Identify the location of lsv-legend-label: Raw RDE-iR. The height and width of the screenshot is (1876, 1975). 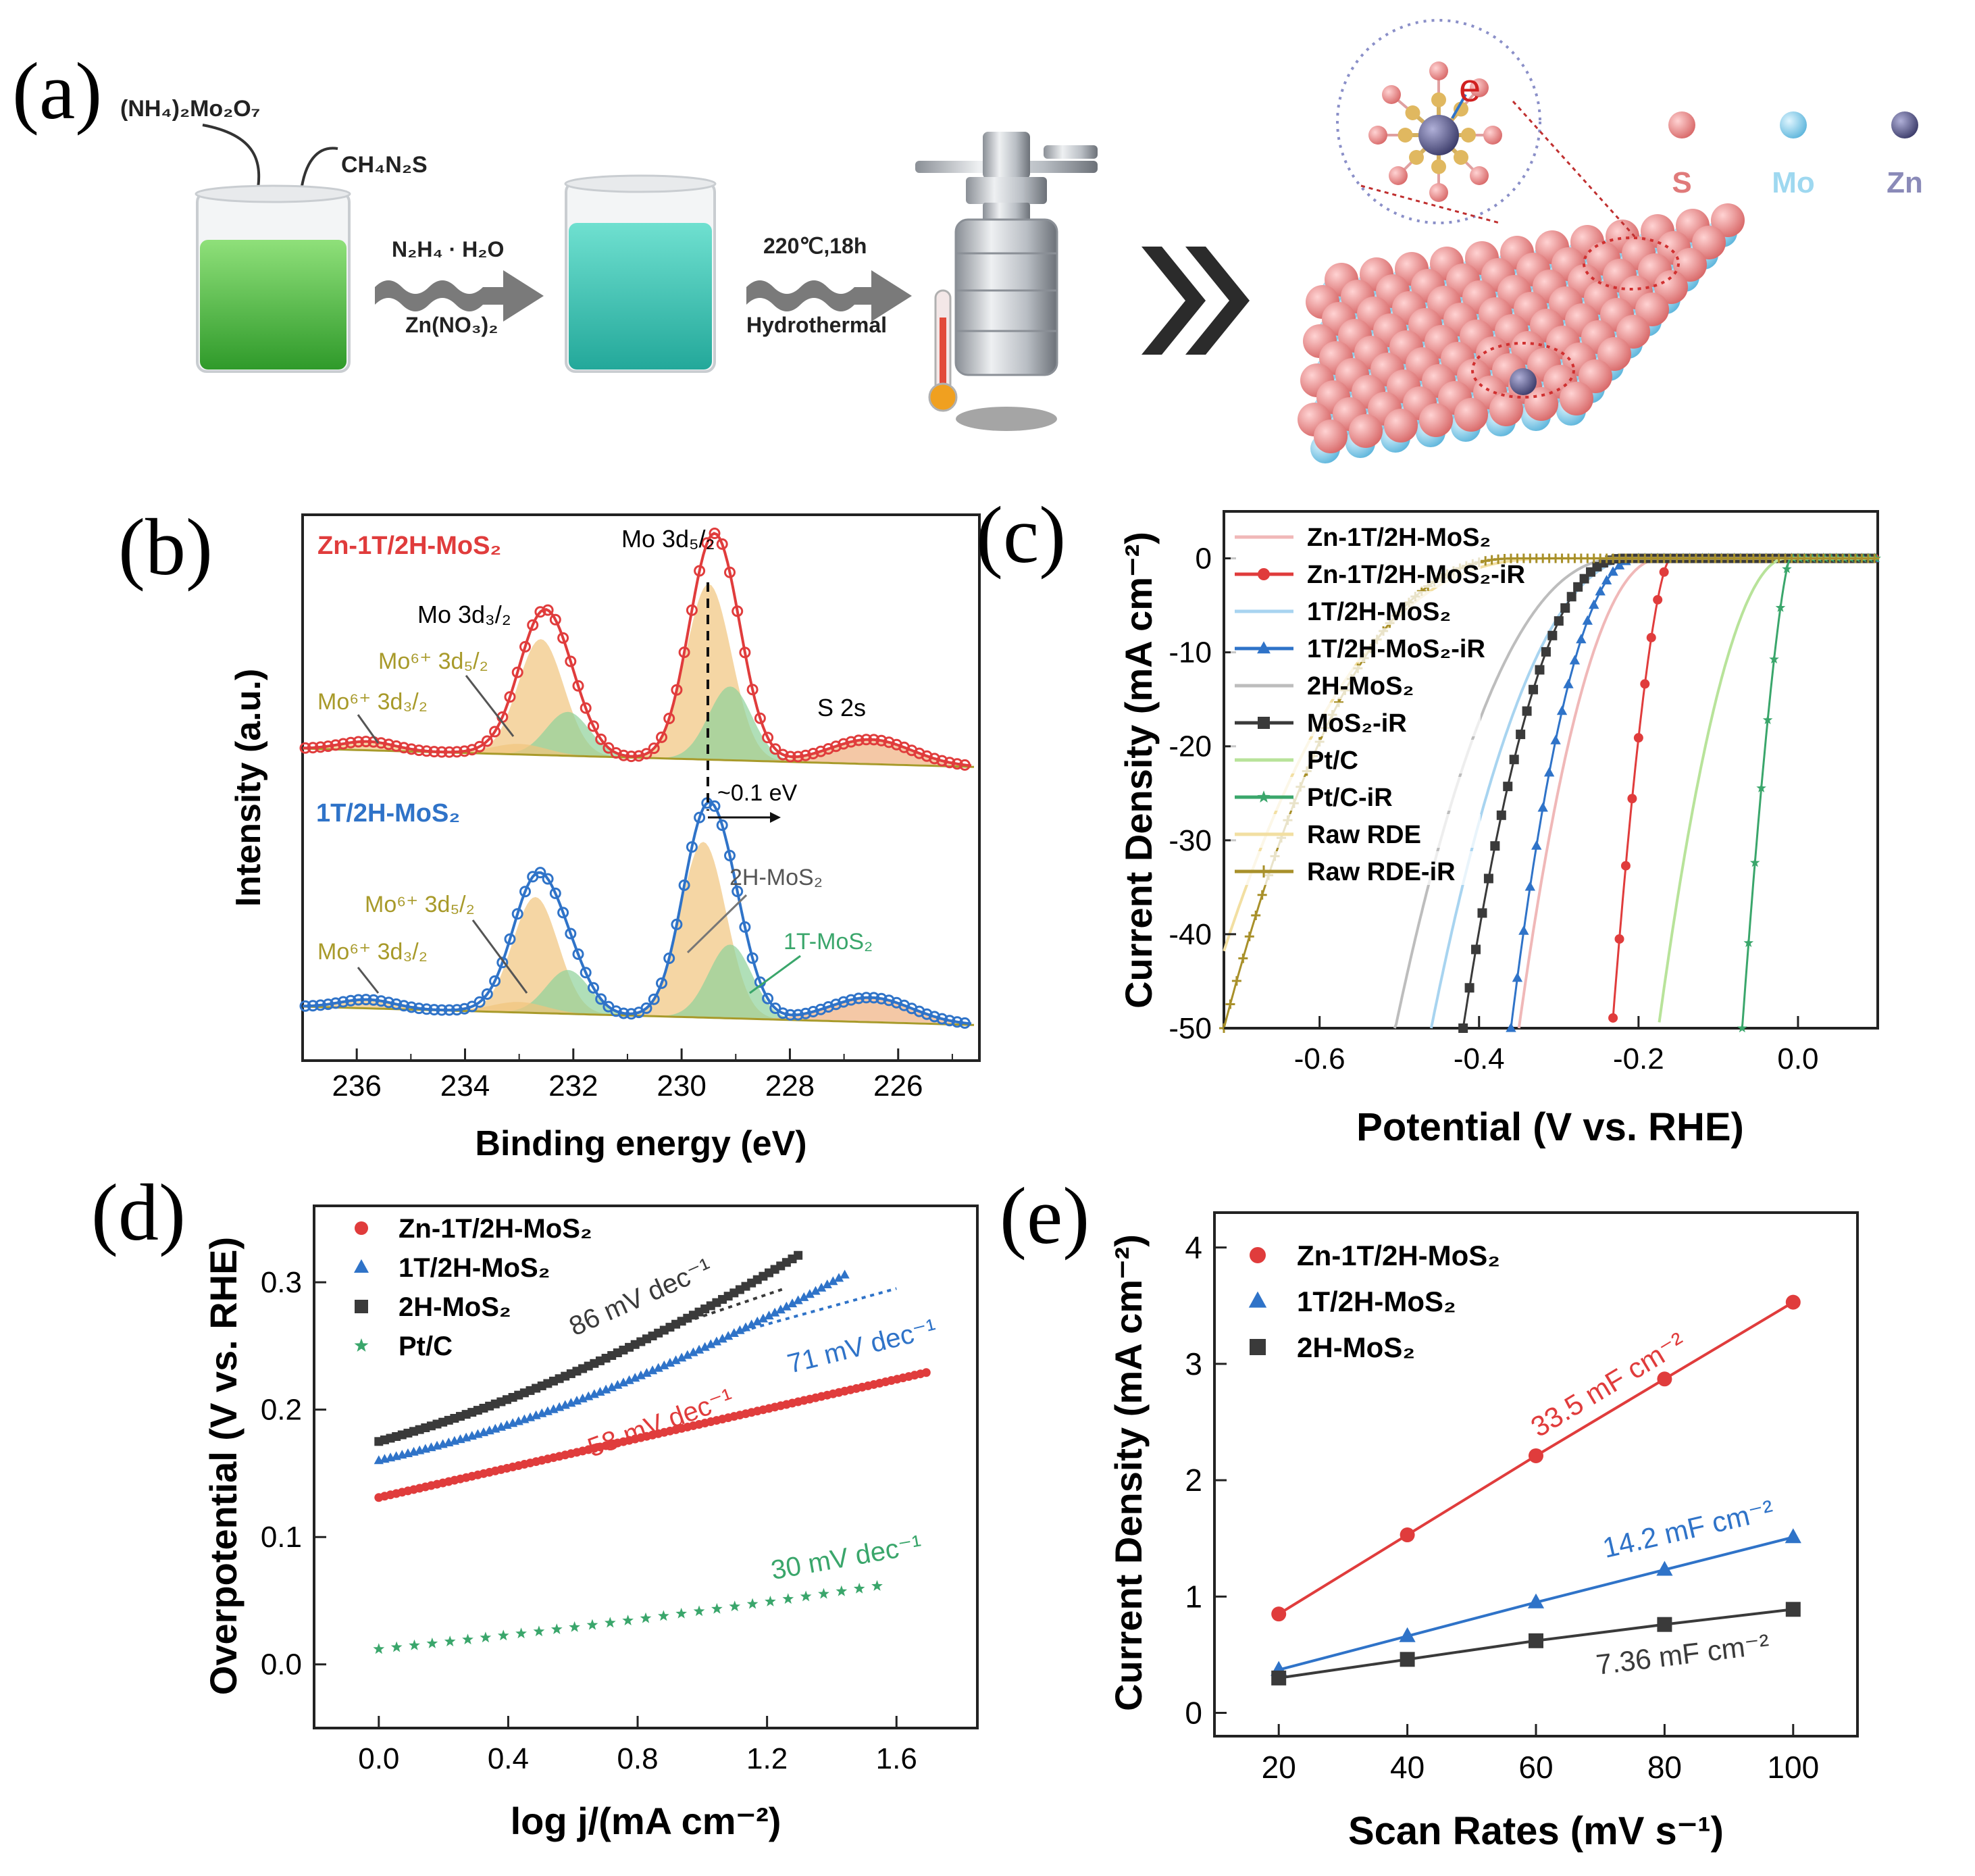
(1381, 872).